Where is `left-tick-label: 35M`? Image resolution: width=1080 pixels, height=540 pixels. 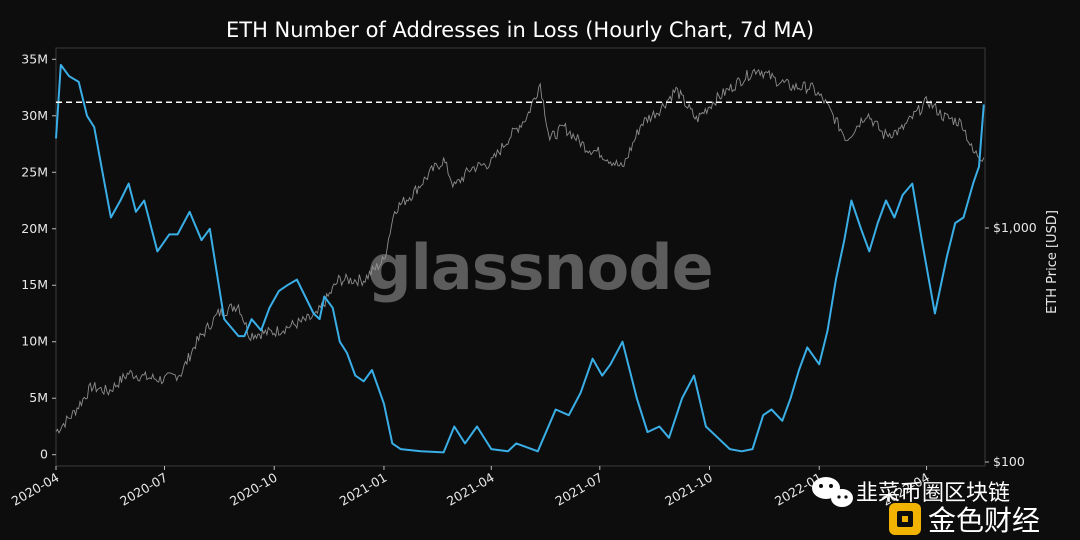 left-tick-label: 35M is located at coordinates (34, 58).